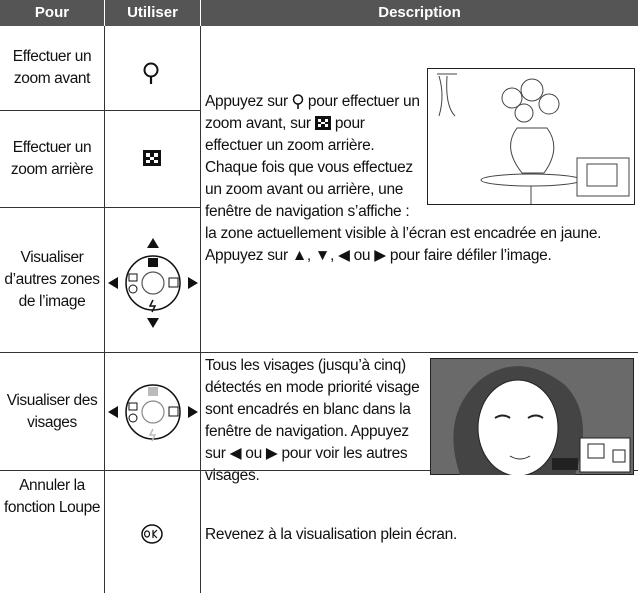 The height and width of the screenshot is (593, 638). What do you see at coordinates (331, 534) in the screenshot?
I see `description: Revenez à la visualisation plein écran.` at bounding box center [331, 534].